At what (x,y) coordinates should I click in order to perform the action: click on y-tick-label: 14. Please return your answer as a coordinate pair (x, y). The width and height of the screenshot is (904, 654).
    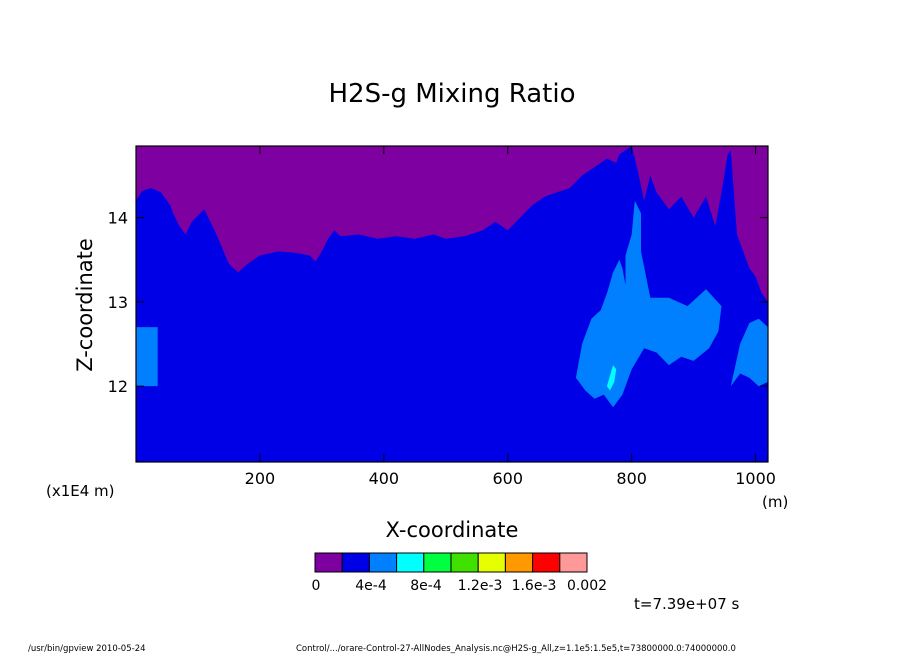
    Looking at the image, I should click on (118, 218).